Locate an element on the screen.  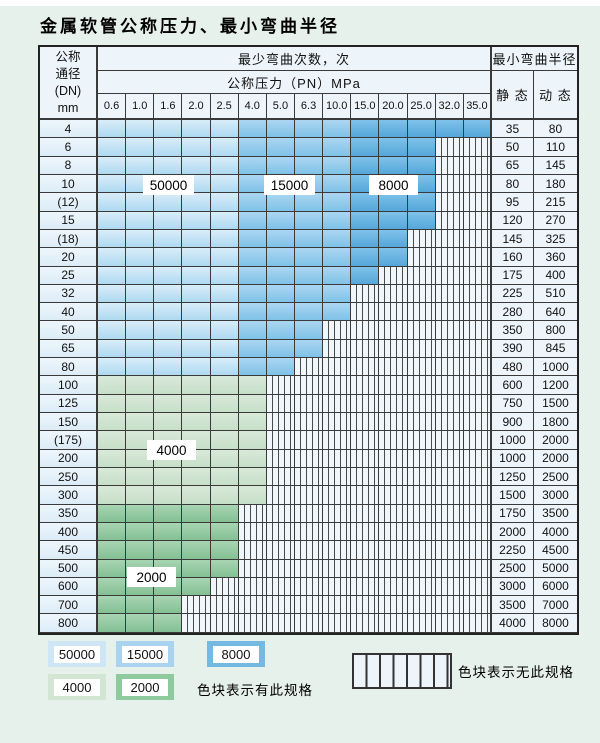
static-radius-cell: 65 is located at coordinates (512, 165).